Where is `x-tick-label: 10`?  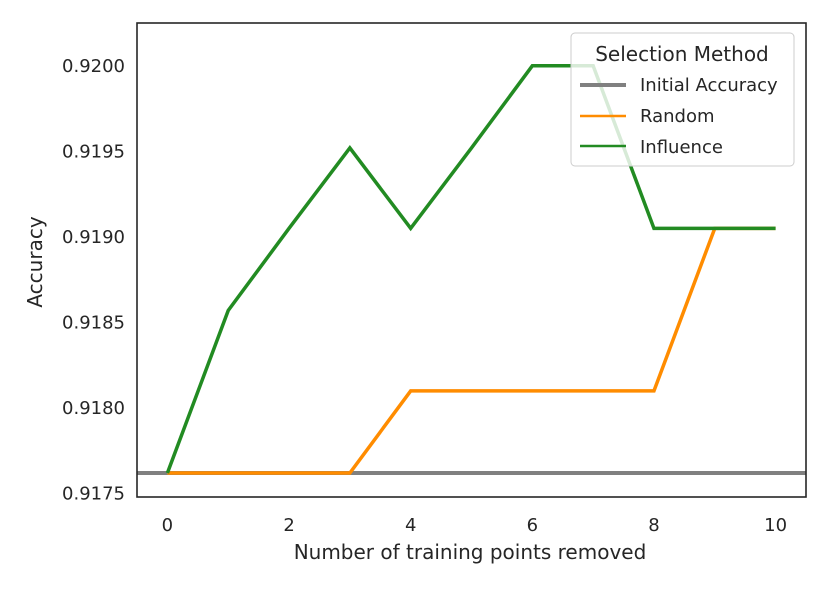
x-tick-label: 10 is located at coordinates (775, 525).